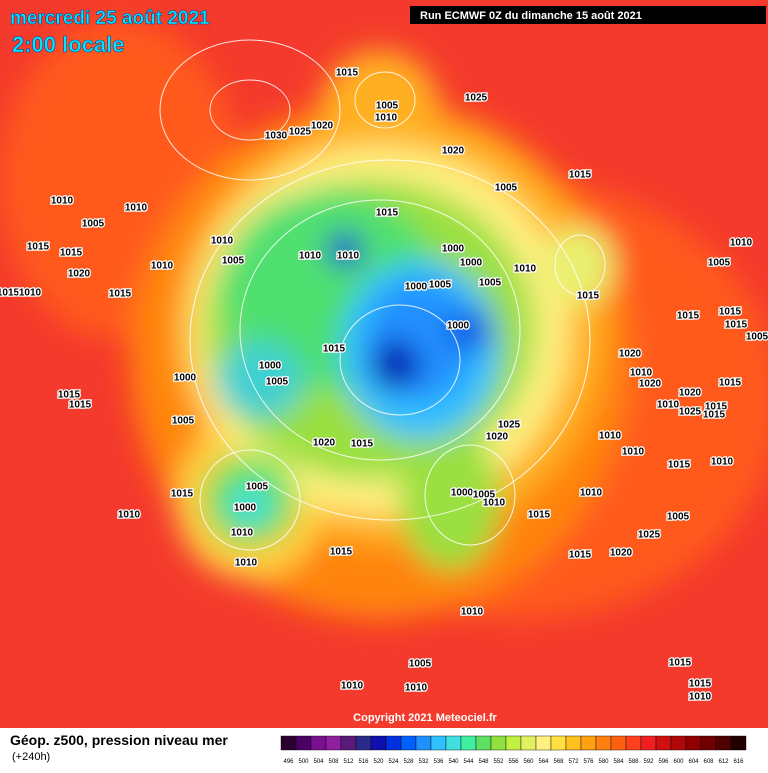 The image size is (768, 773). Describe the element at coordinates (618, 762) in the screenshot. I see `legend-value: 584` at that location.